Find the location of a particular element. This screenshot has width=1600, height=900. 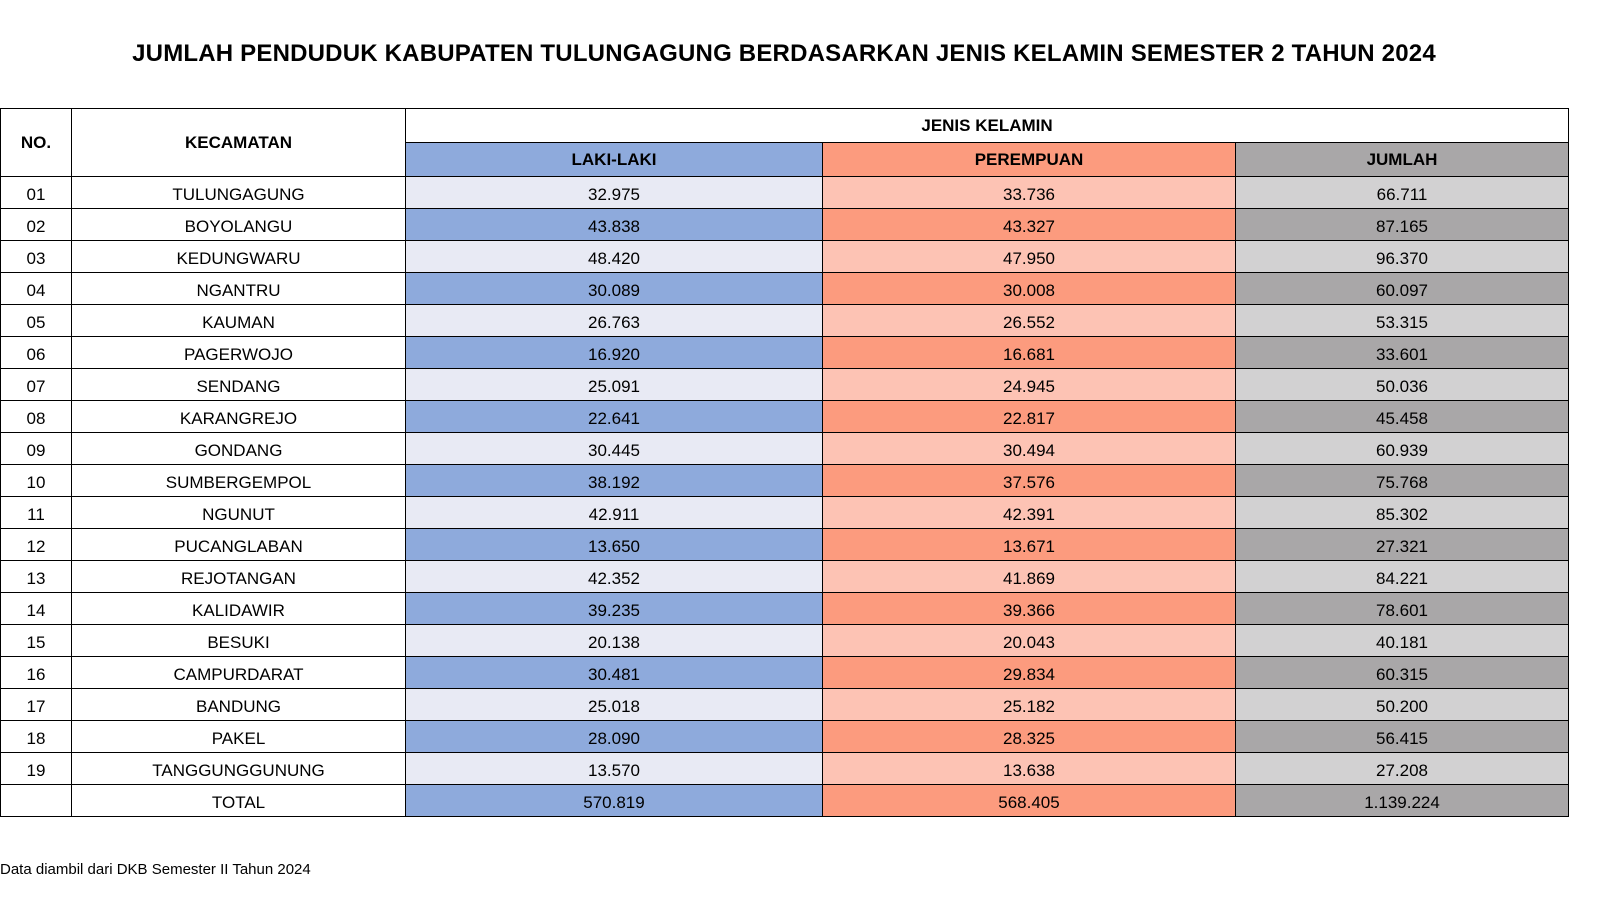

row-jumlah: 75.768 is located at coordinates (1402, 480).